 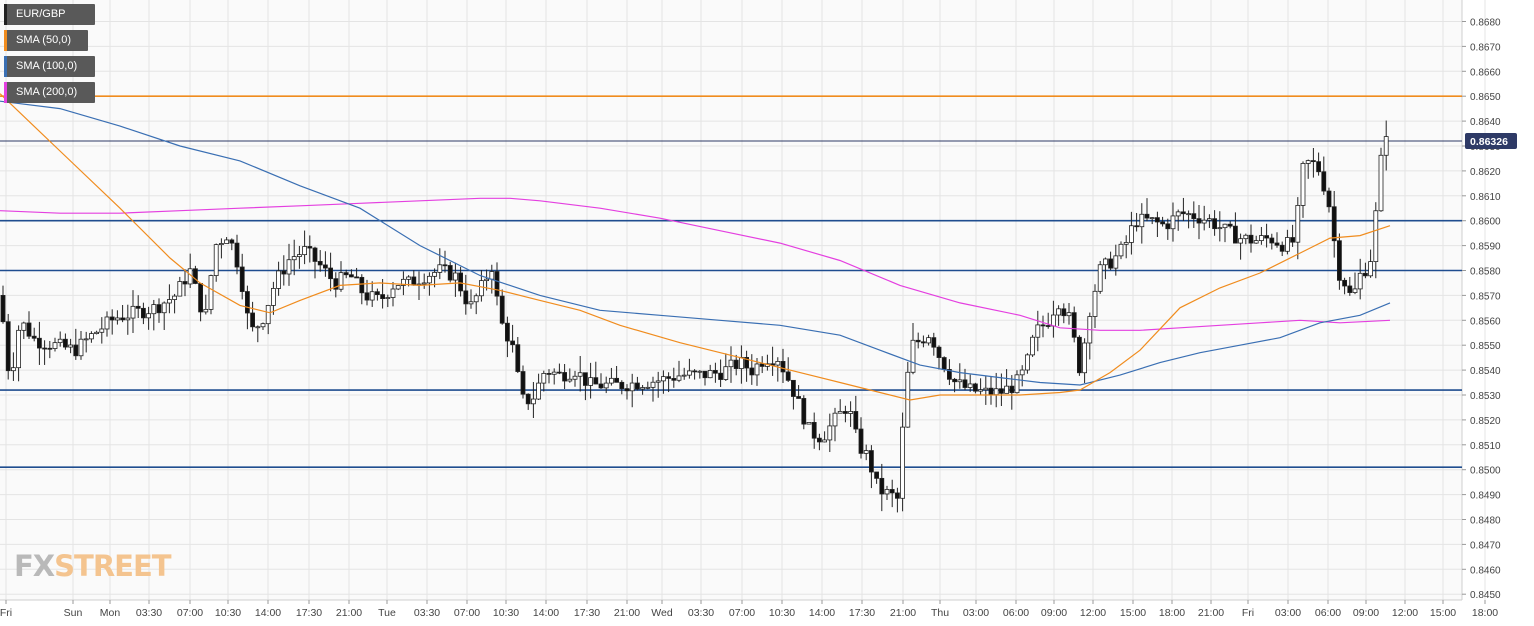 I want to click on x-tick-label: 12:00, so click(x=1093, y=613).